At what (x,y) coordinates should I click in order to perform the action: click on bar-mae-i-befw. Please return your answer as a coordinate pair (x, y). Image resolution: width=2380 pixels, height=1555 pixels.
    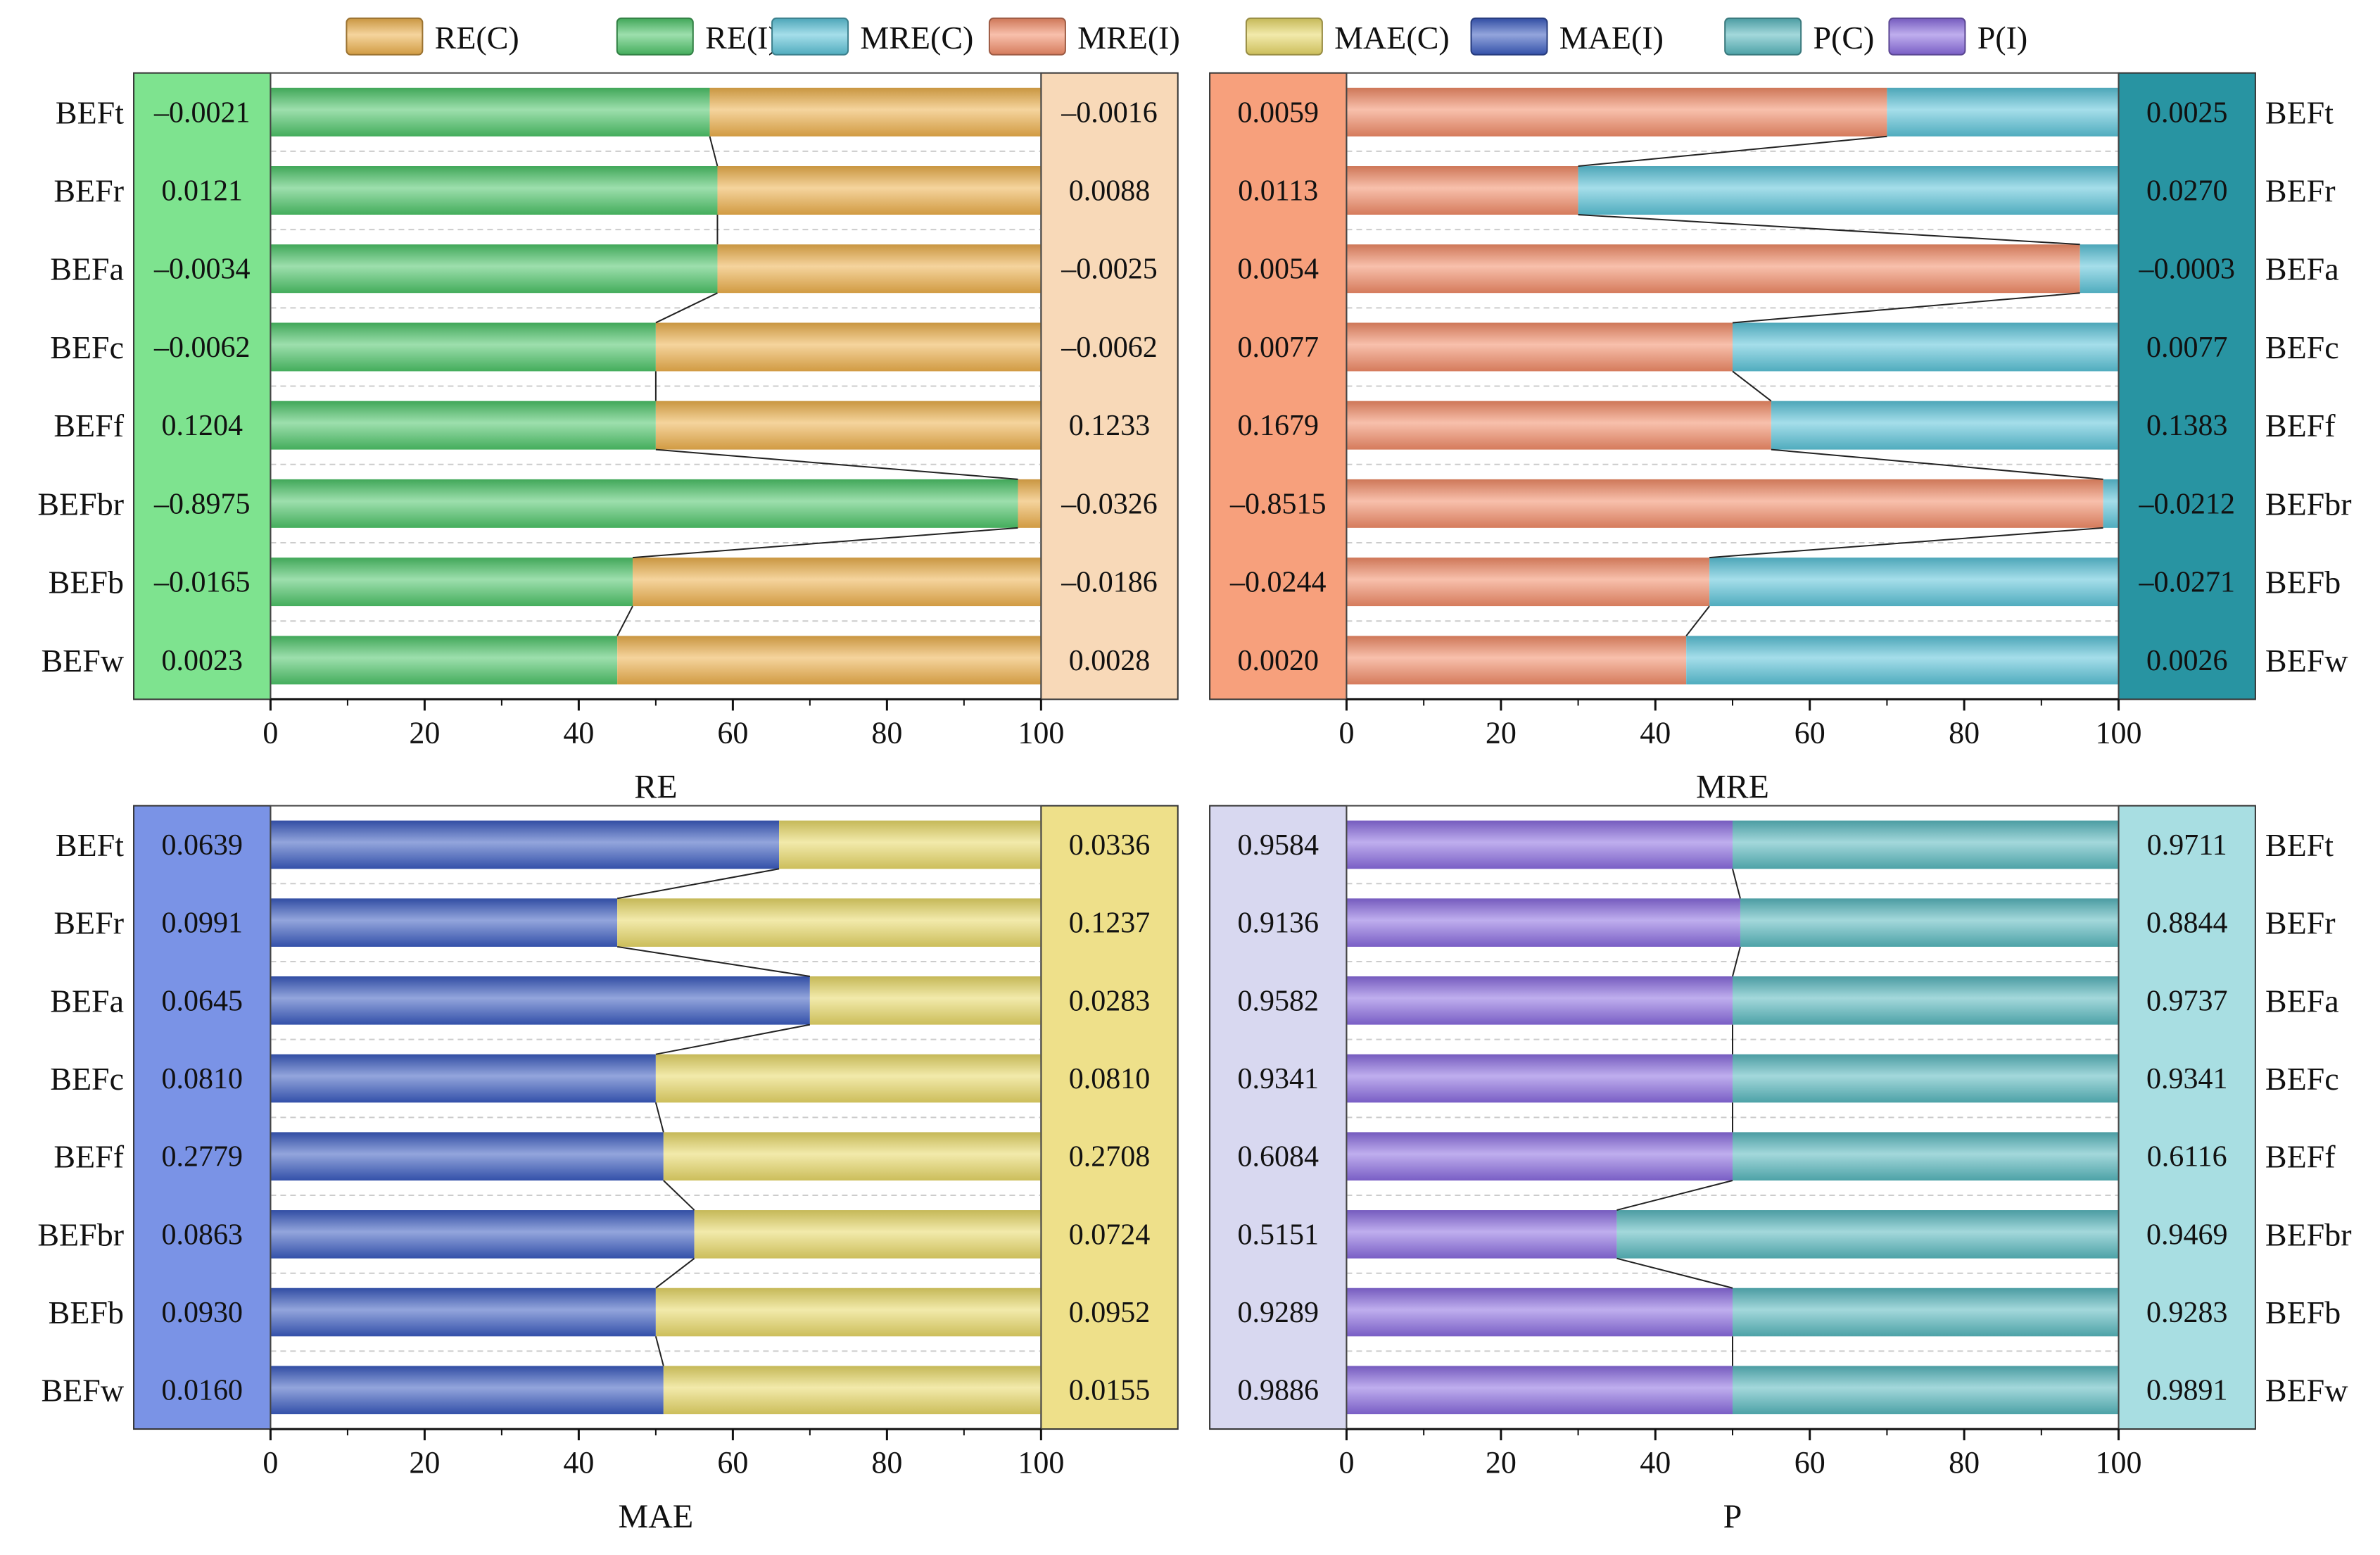
    Looking at the image, I should click on (467, 1390).